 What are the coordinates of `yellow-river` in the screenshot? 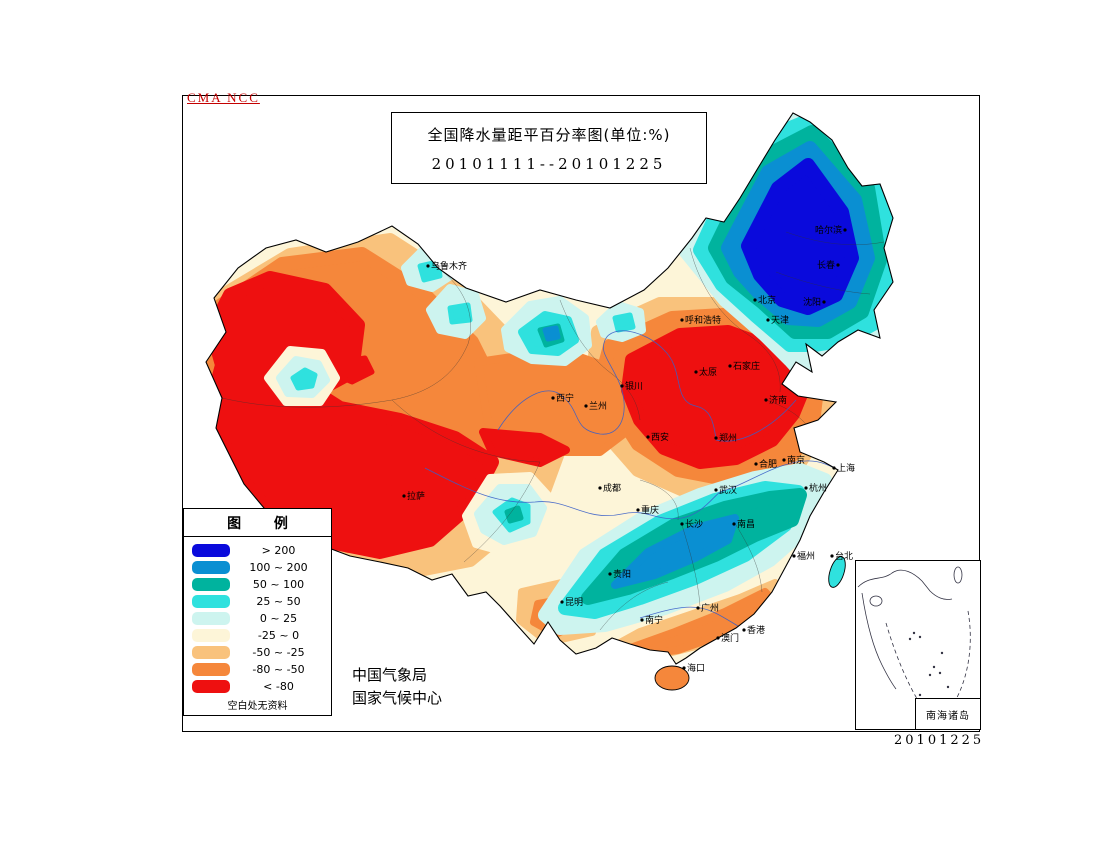 It's located at (647, 386).